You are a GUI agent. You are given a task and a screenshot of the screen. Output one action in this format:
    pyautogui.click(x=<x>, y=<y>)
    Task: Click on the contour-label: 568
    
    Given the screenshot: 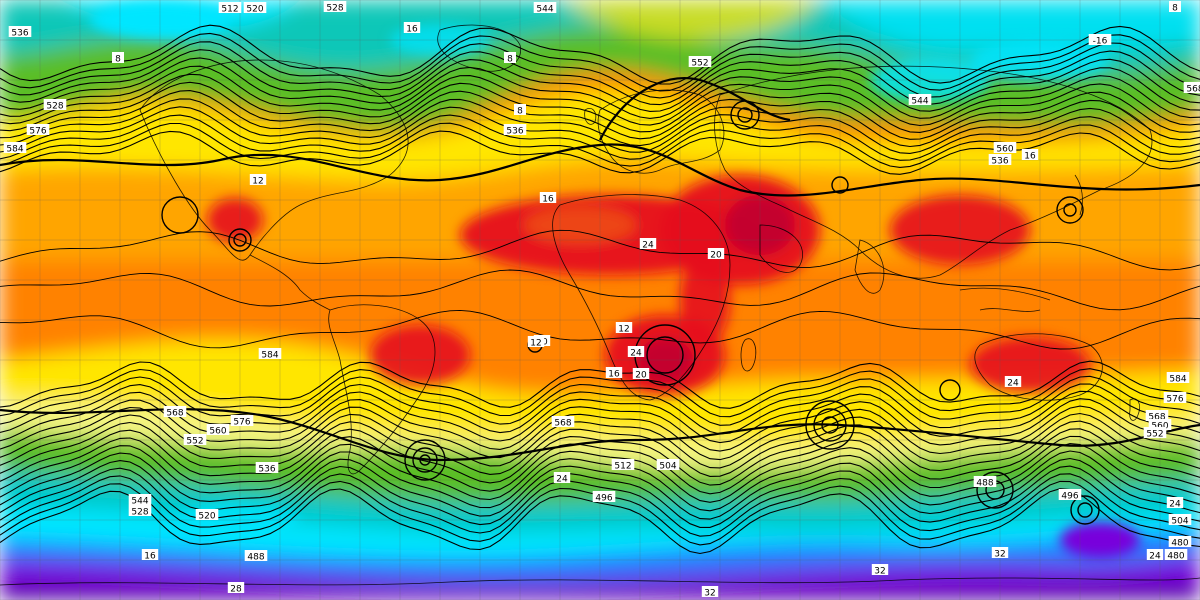 What is the action you would take?
    pyautogui.click(x=1191, y=88)
    